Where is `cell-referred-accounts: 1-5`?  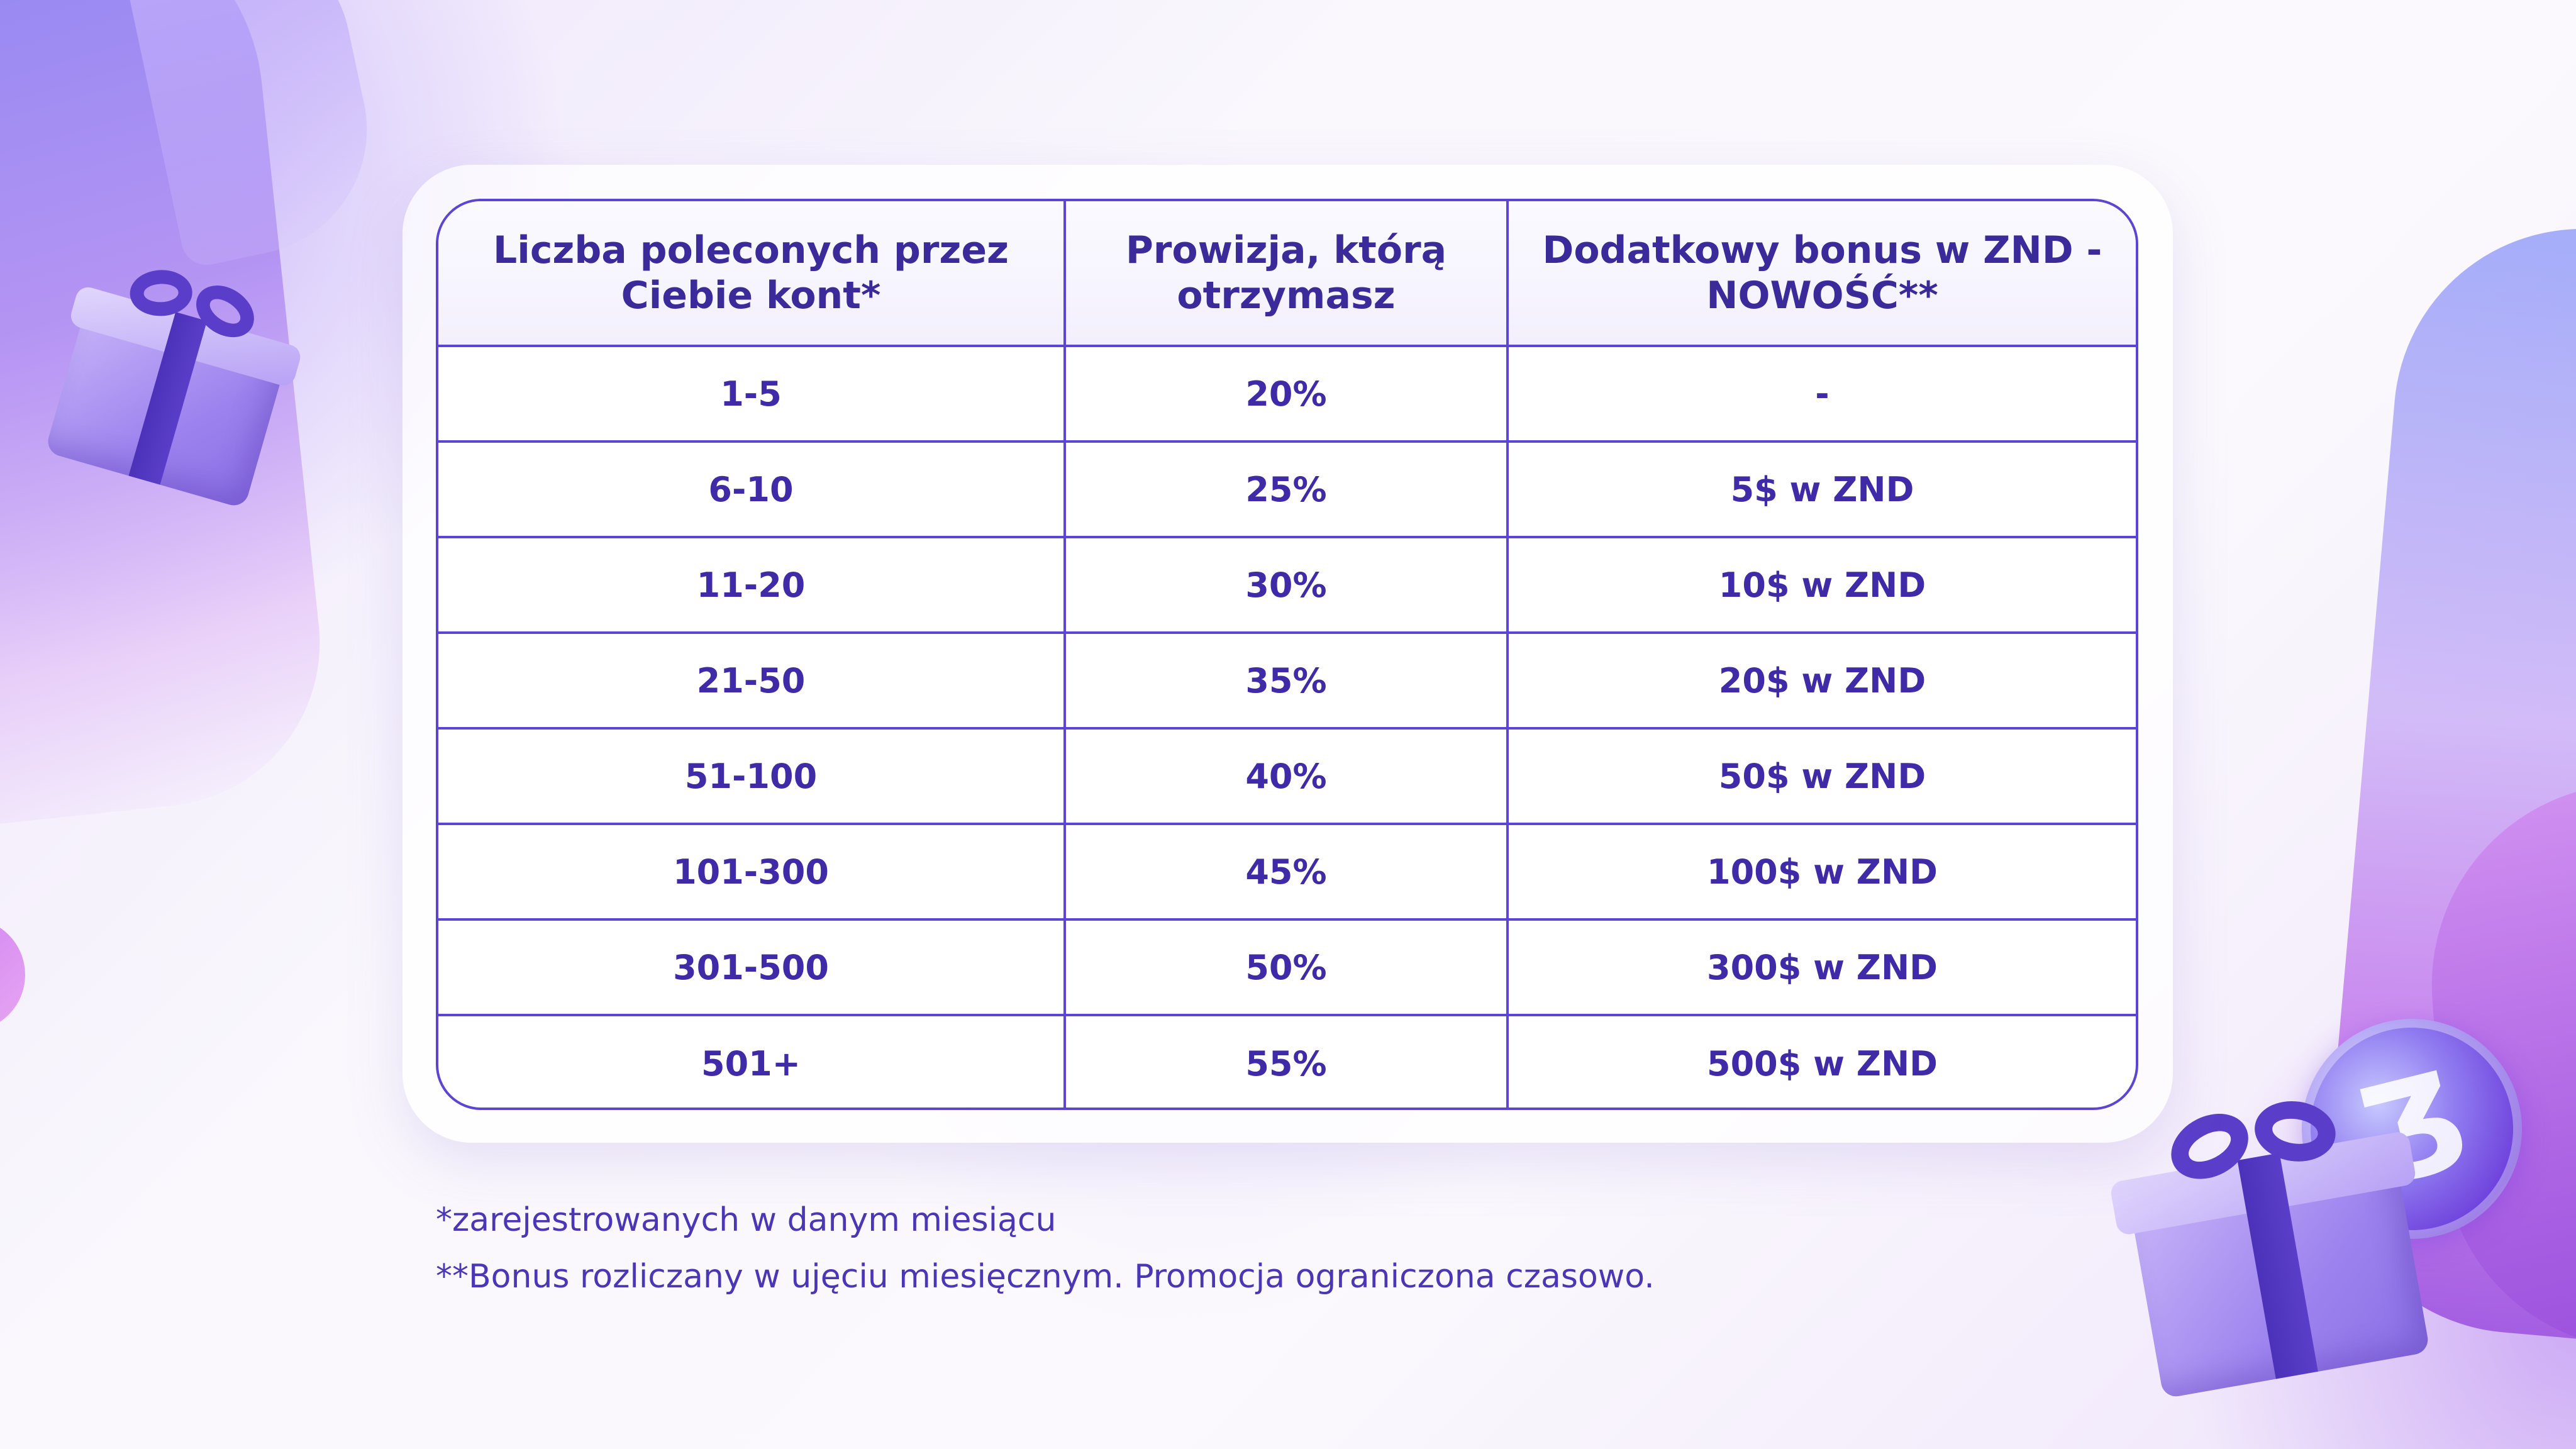
cell-referred-accounts: 1-5 is located at coordinates (752, 394).